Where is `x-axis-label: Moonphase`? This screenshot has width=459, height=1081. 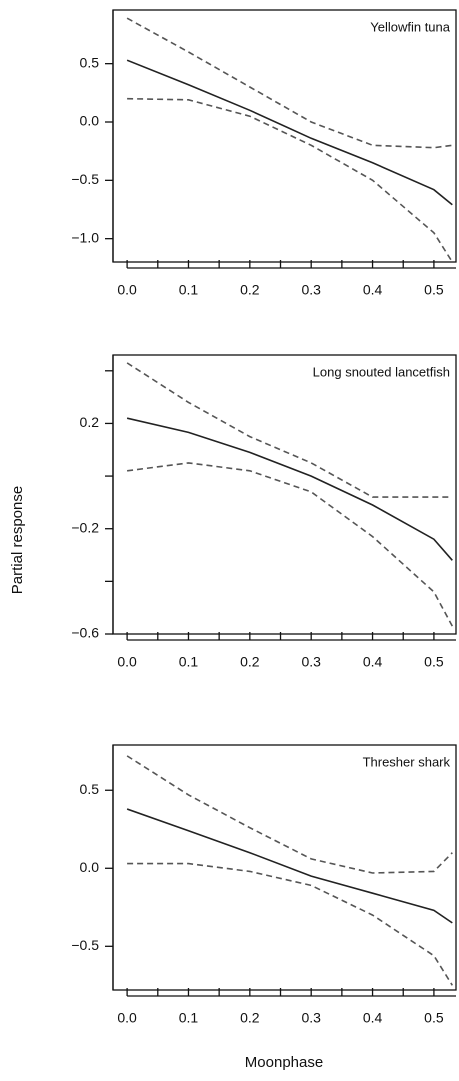
x-axis-label: Moonphase is located at coordinates (284, 1062).